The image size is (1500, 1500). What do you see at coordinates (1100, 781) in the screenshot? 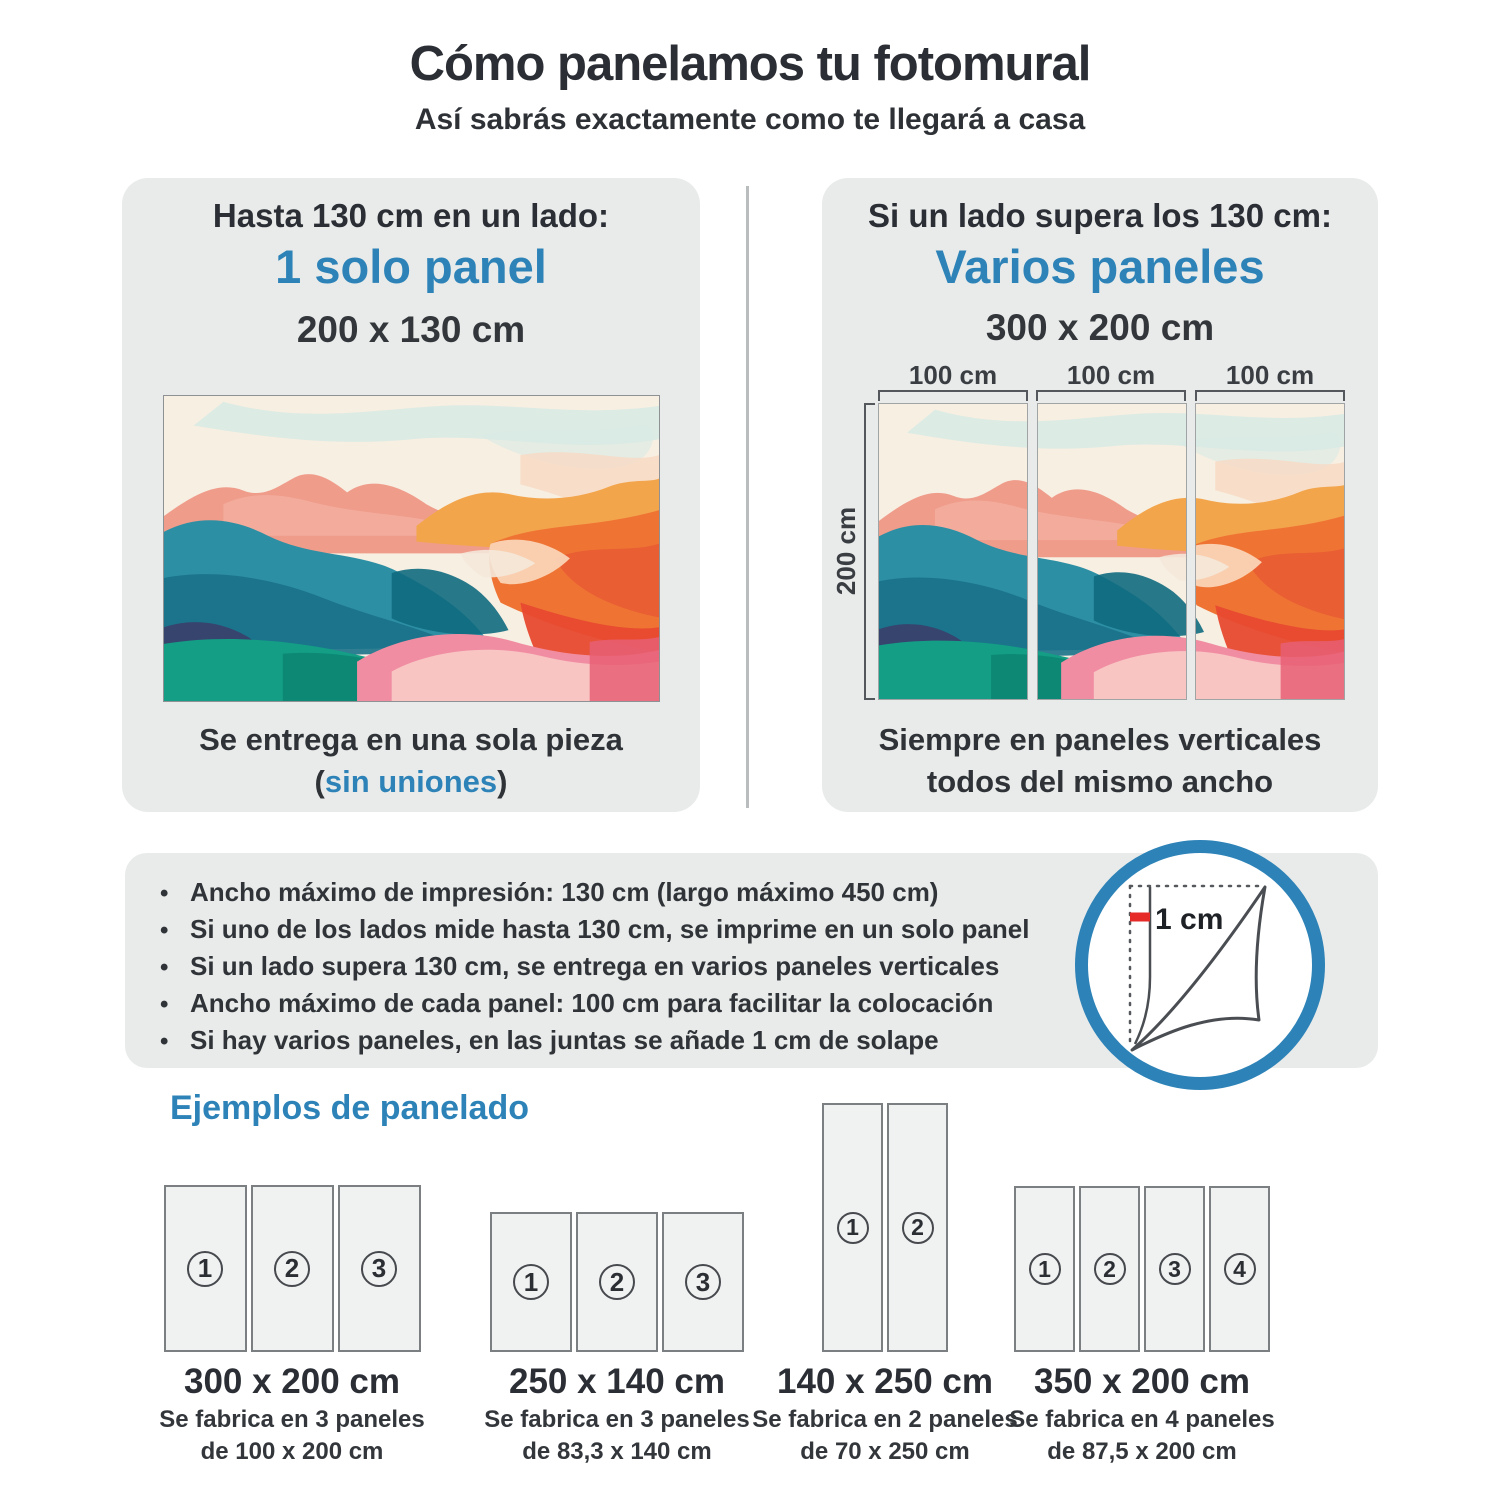
I see `multi-panel-caption-2: todos del mismo ancho` at bounding box center [1100, 781].